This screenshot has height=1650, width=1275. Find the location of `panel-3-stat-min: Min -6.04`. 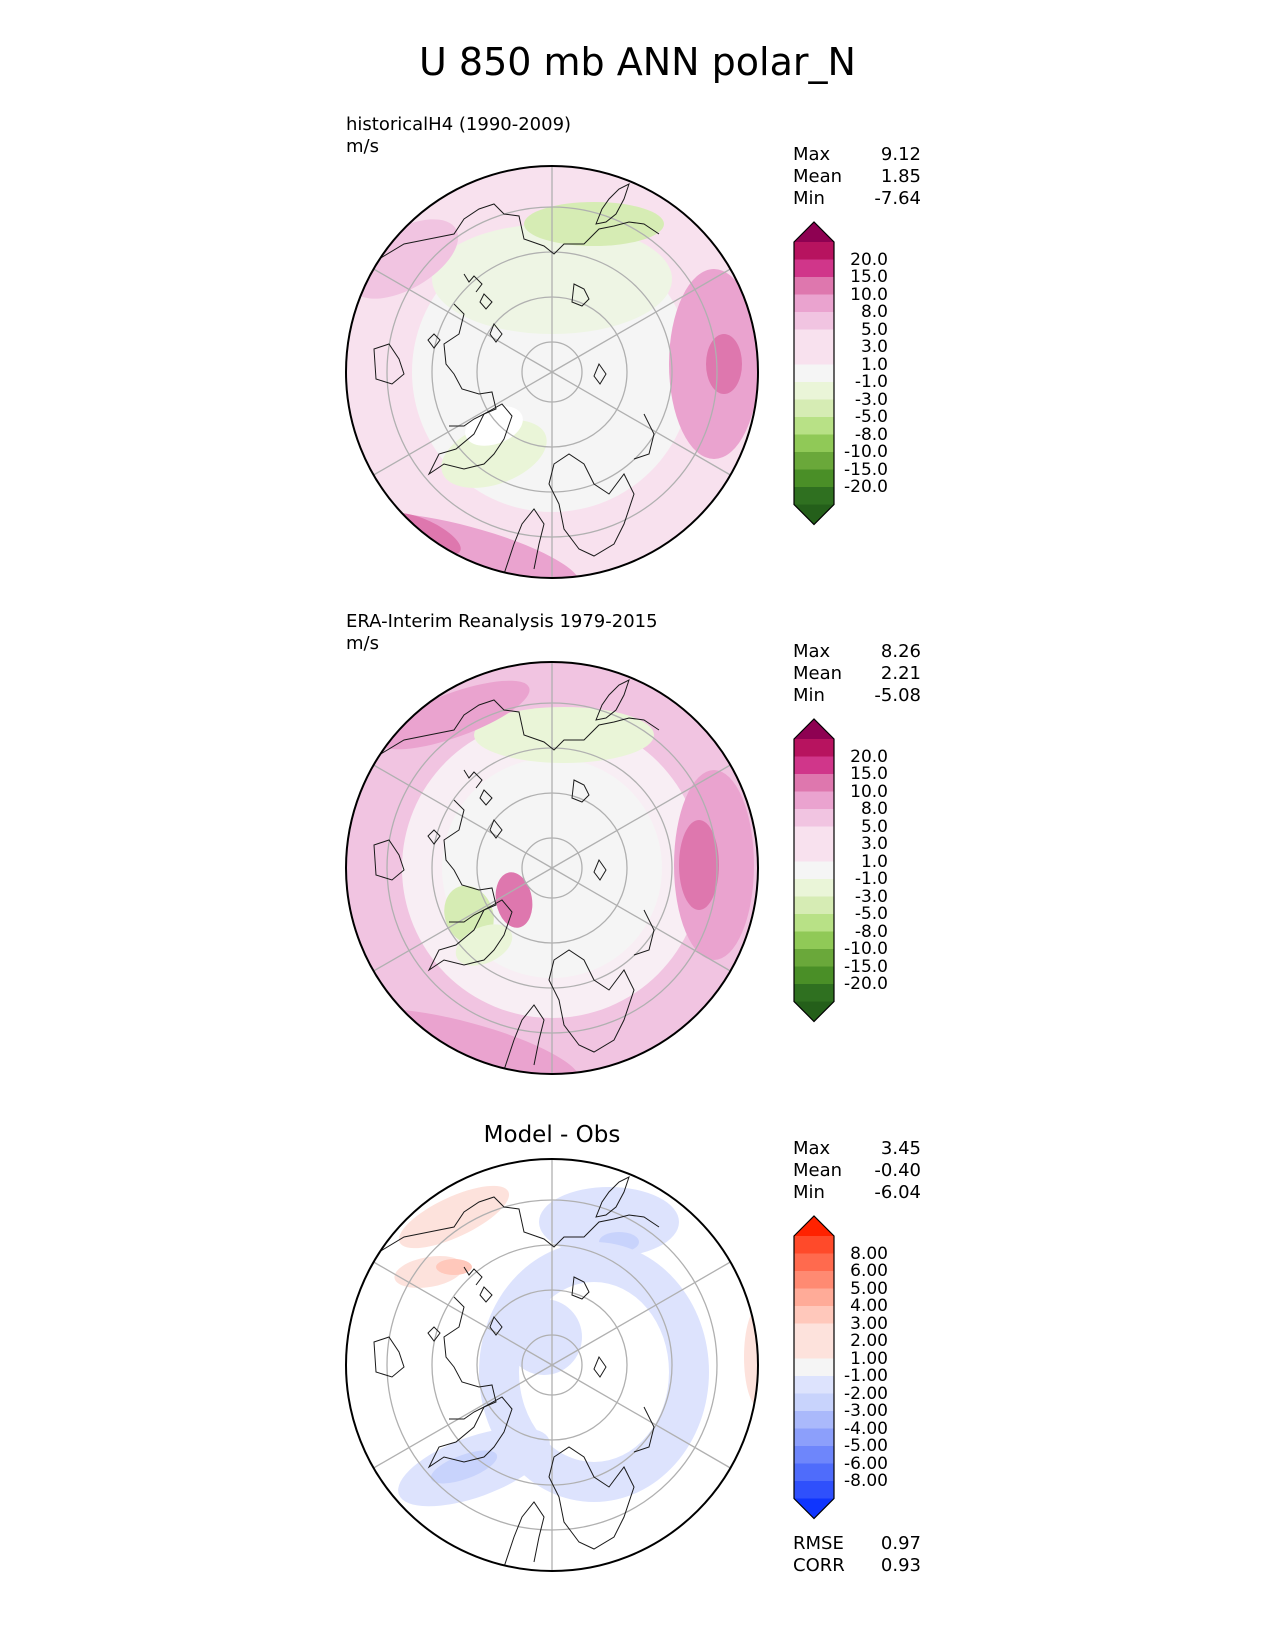

panel-3-stat-min: Min -6.04 is located at coordinates (857, 1192).